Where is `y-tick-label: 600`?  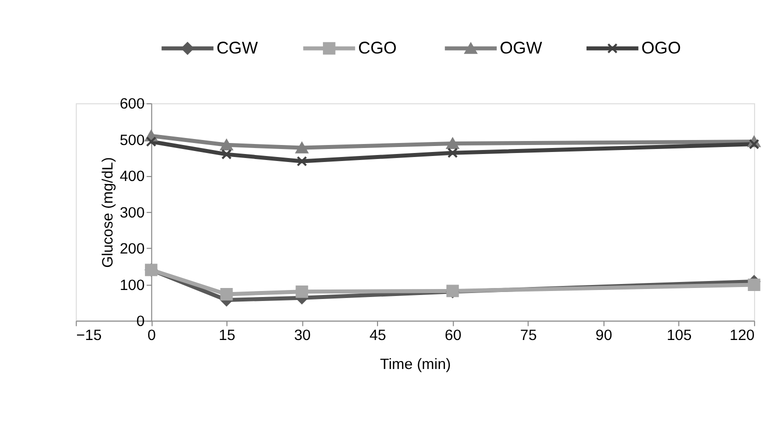
y-tick-label: 600 is located at coordinates (132, 104).